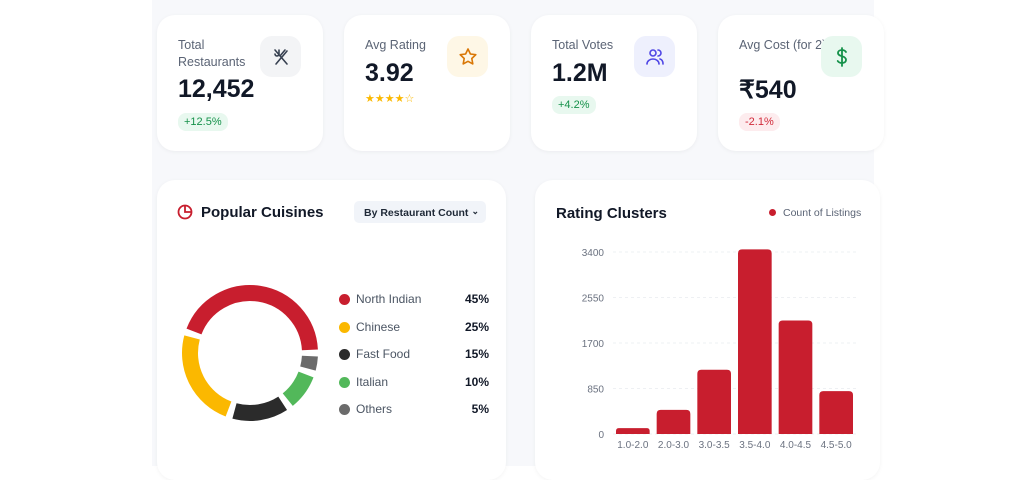  I want to click on kpi-value: ₹540, so click(768, 90).